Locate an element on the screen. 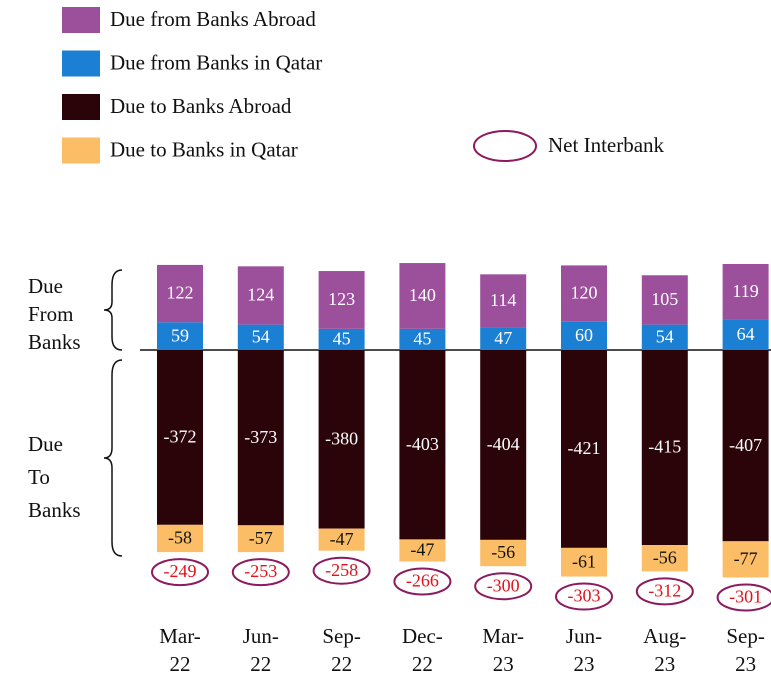 The image size is (771, 680). net-label: -258 is located at coordinates (341, 570).